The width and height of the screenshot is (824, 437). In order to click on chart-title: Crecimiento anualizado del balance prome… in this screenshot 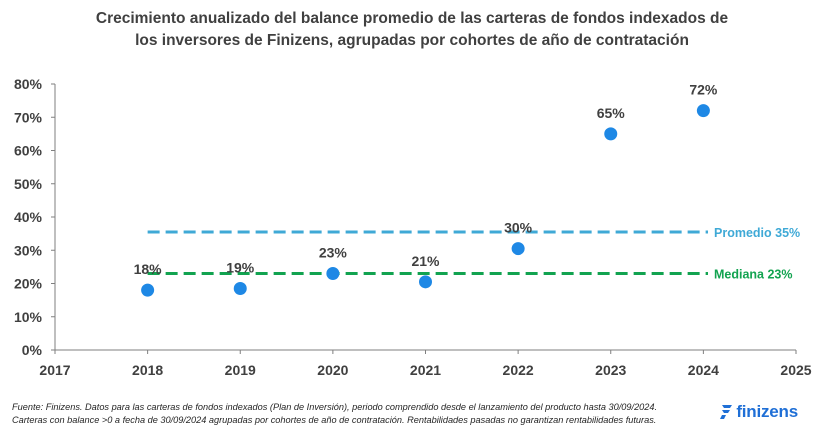, I will do `click(412, 30)`.